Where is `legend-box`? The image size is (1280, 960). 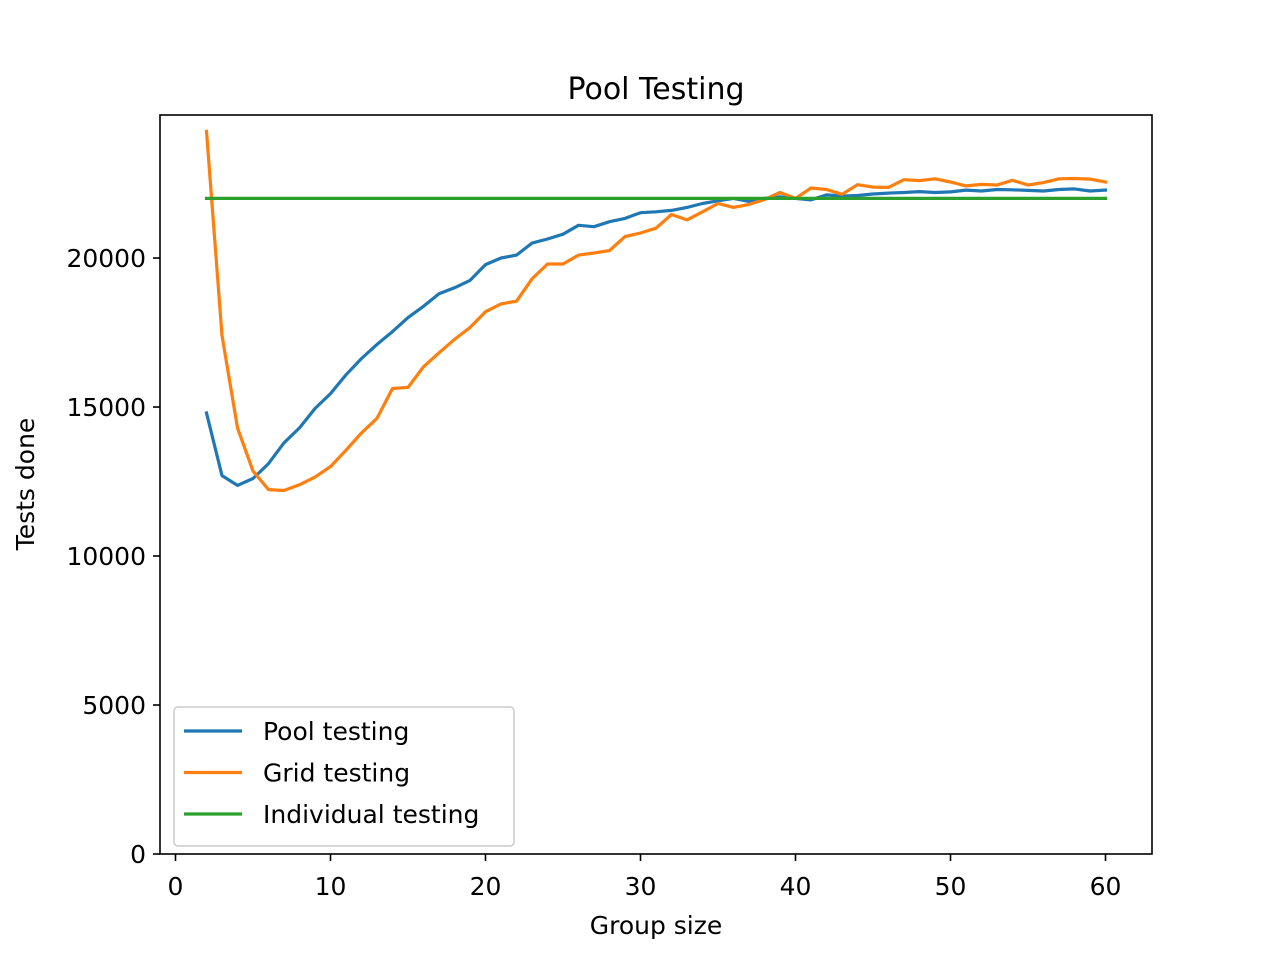
legend-box is located at coordinates (344, 776).